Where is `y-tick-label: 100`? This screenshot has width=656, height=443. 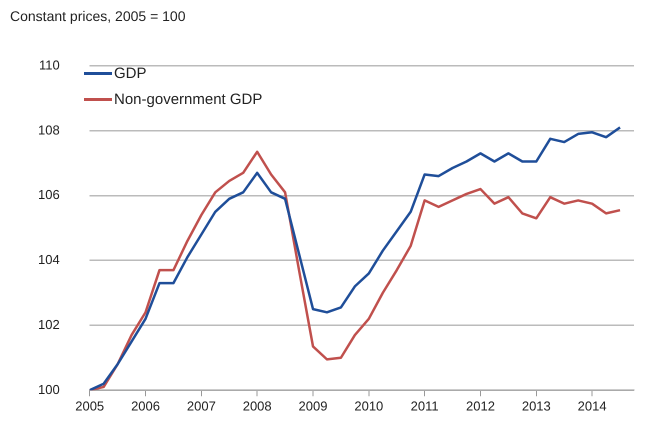 y-tick-label: 100 is located at coordinates (49, 389).